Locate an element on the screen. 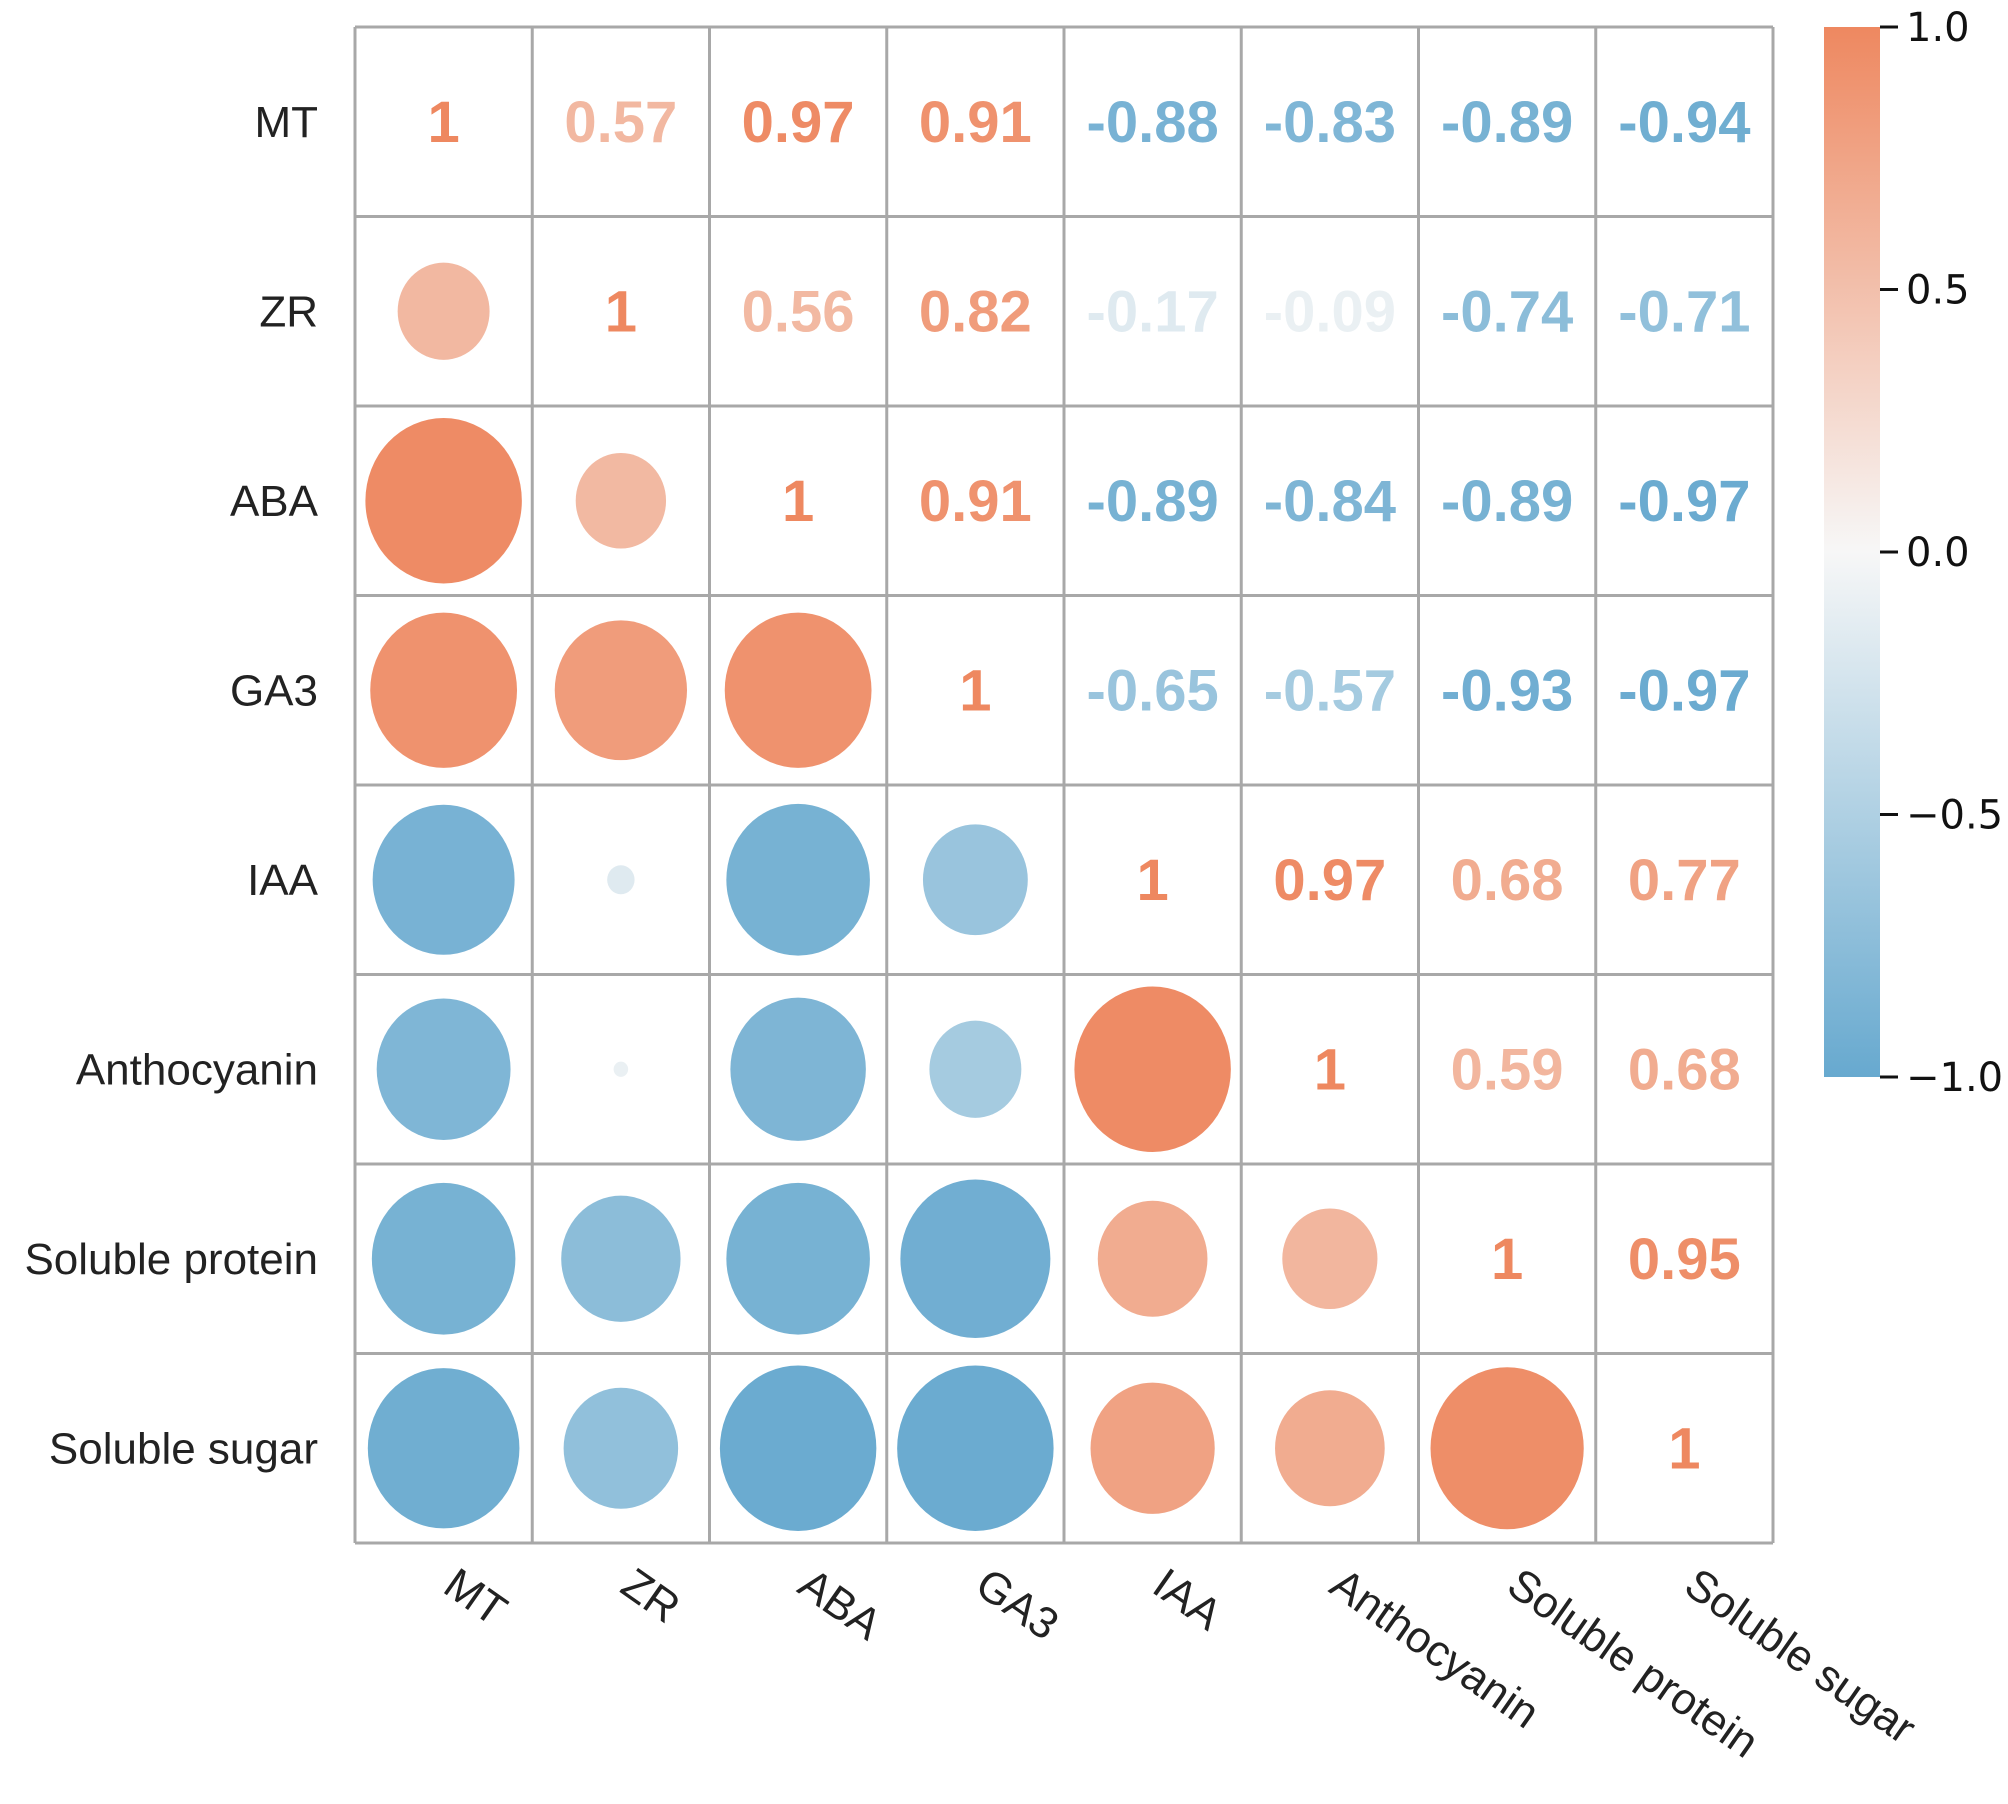 Image resolution: width=2008 pixels, height=1804 pixels. column-label: MT is located at coordinates (475, 1597).